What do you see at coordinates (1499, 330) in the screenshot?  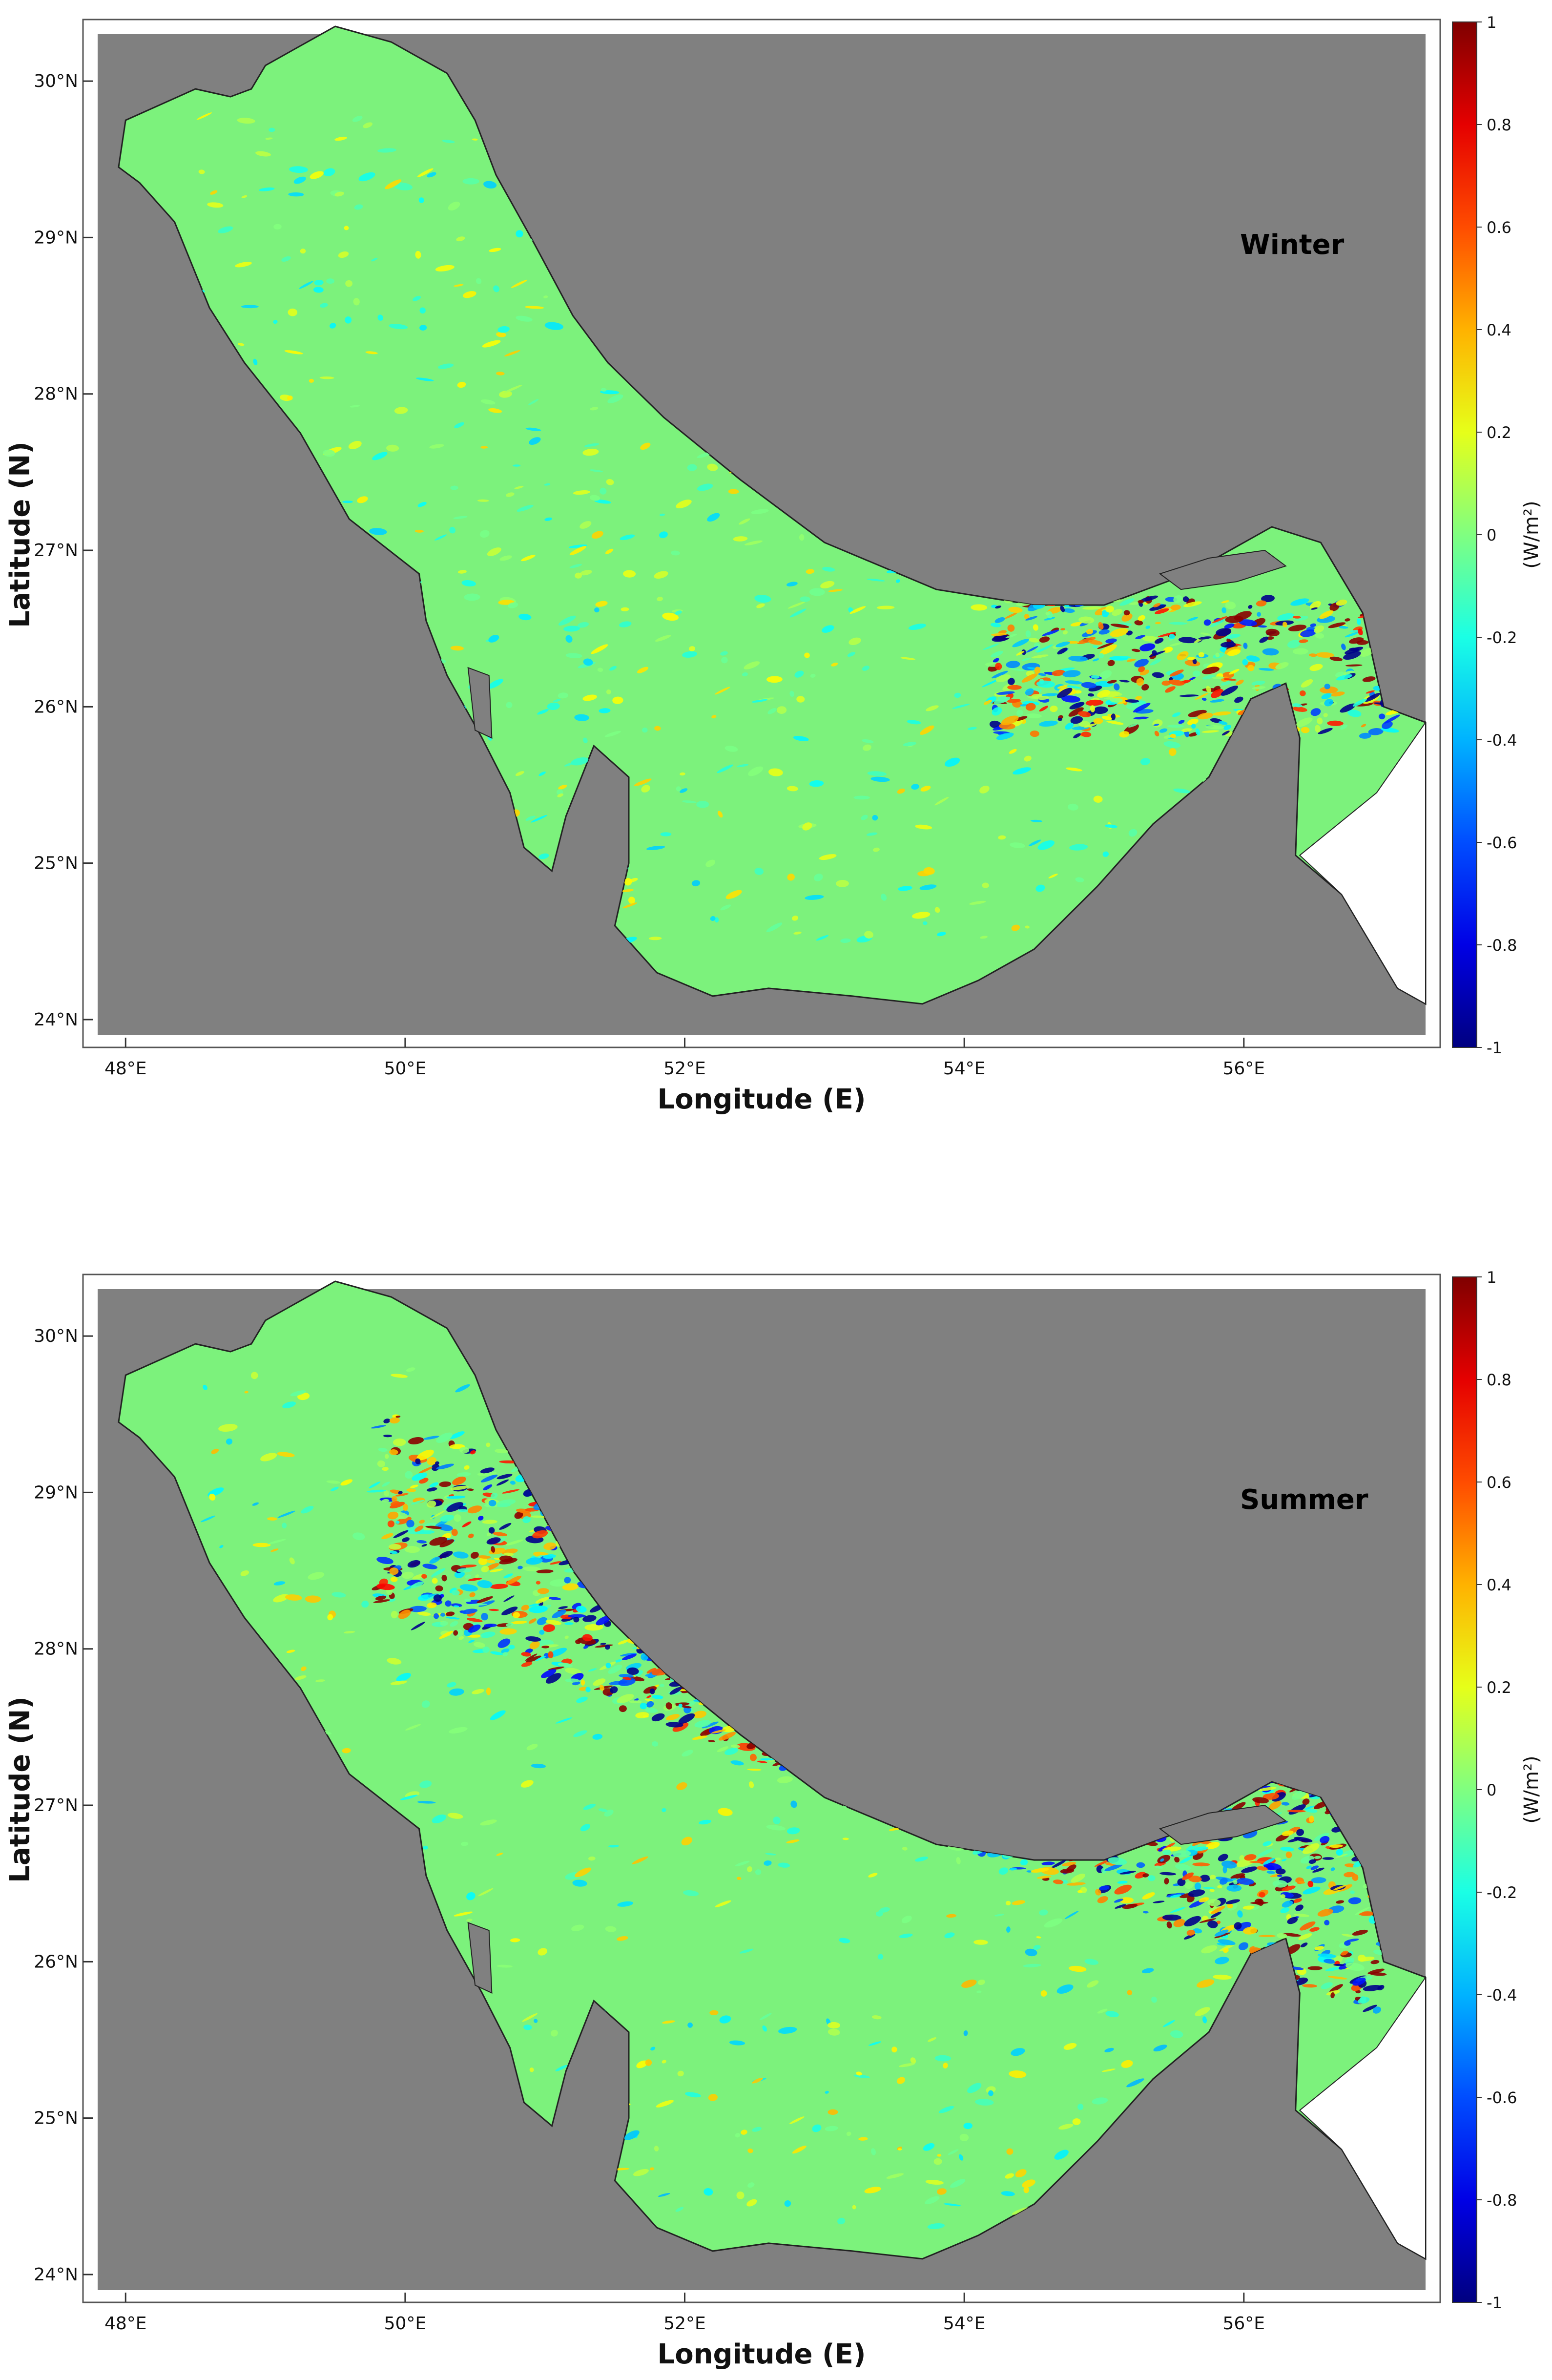 I see `colorbar-tick-label: 0.4` at bounding box center [1499, 330].